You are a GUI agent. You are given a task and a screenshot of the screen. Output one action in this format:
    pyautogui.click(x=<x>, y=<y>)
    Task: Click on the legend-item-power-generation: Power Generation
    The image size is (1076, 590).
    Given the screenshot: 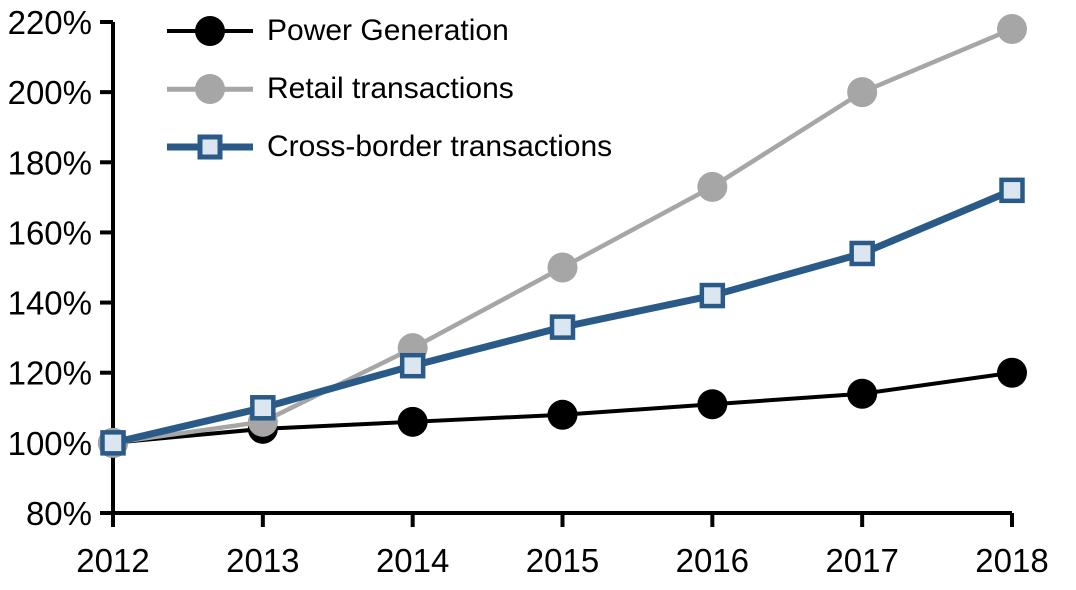 What is the action you would take?
    pyautogui.click(x=389, y=31)
    